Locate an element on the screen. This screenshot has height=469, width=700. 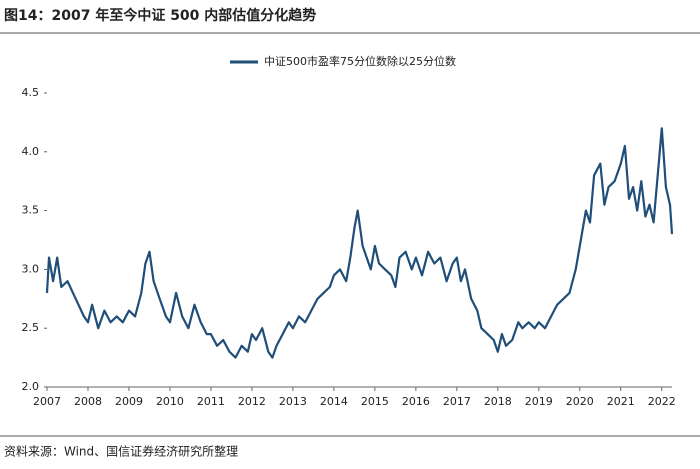
x-tick-label: 2013 is located at coordinates (293, 401).